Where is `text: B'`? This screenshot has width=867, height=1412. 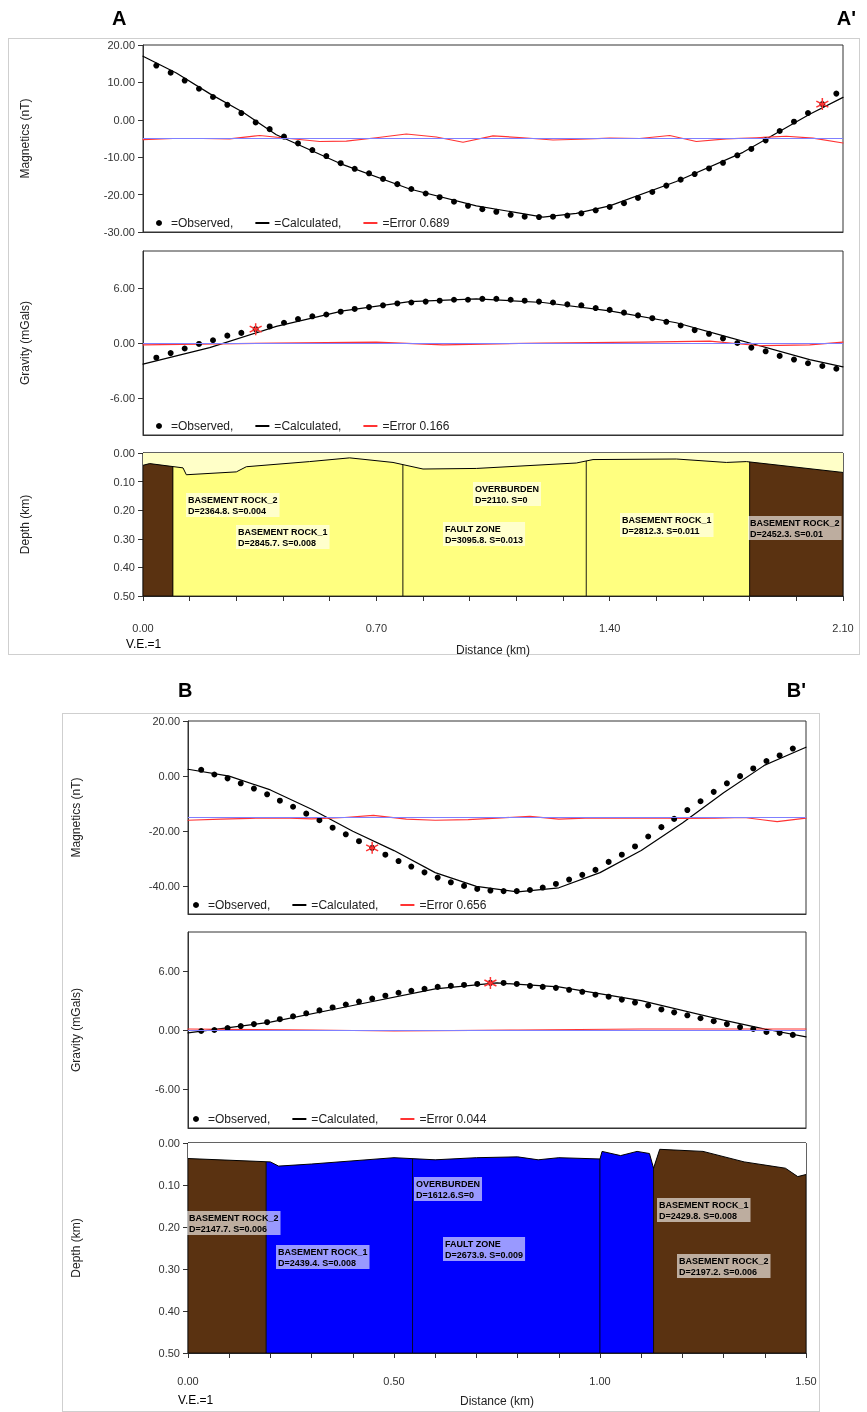
text: B' is located at coordinates (796, 690).